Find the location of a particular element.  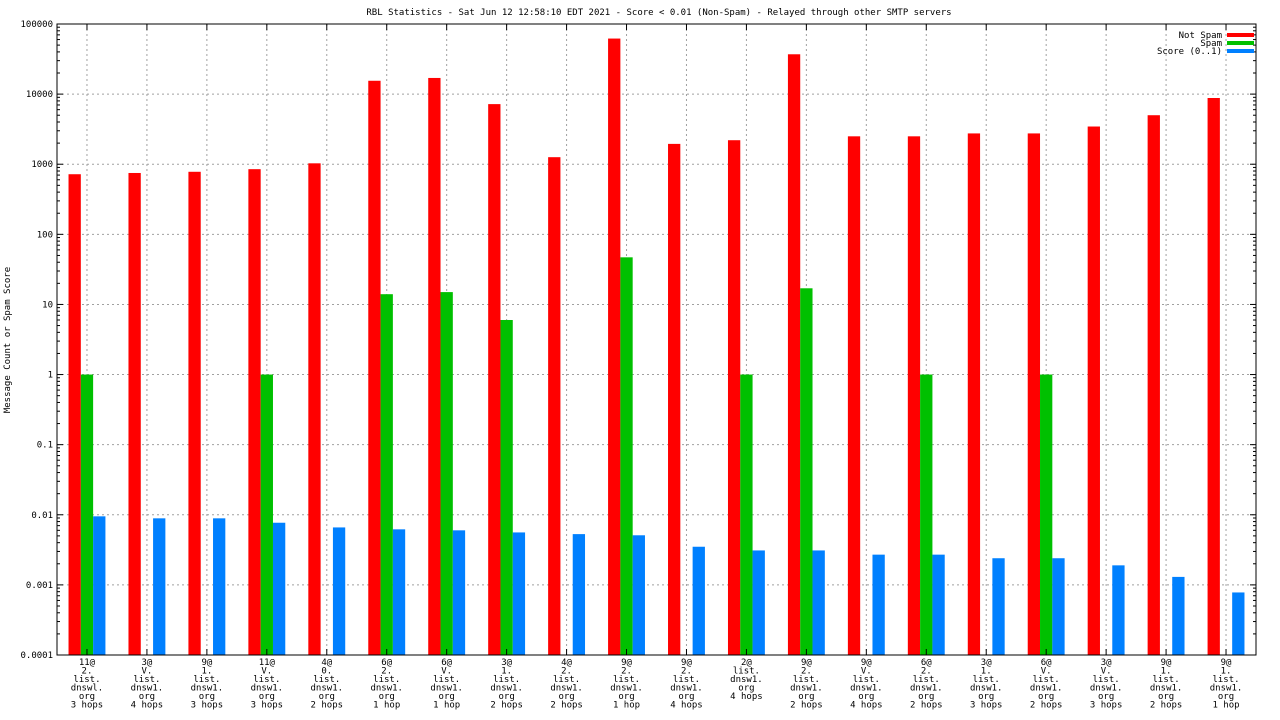

y-axis-label: Message Count or Spam Score is located at coordinates (8, 340).